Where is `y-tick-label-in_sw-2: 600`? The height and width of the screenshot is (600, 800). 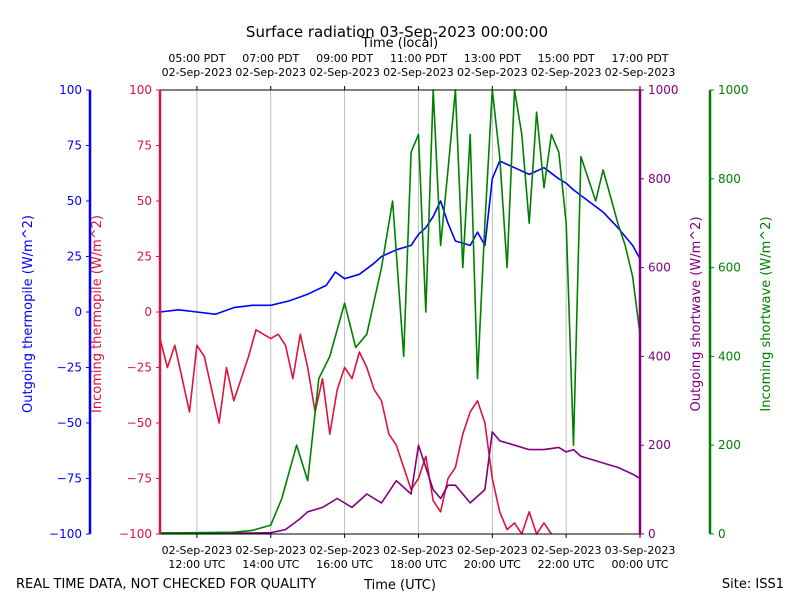 y-tick-label-in_sw-2: 600 is located at coordinates (729, 268).